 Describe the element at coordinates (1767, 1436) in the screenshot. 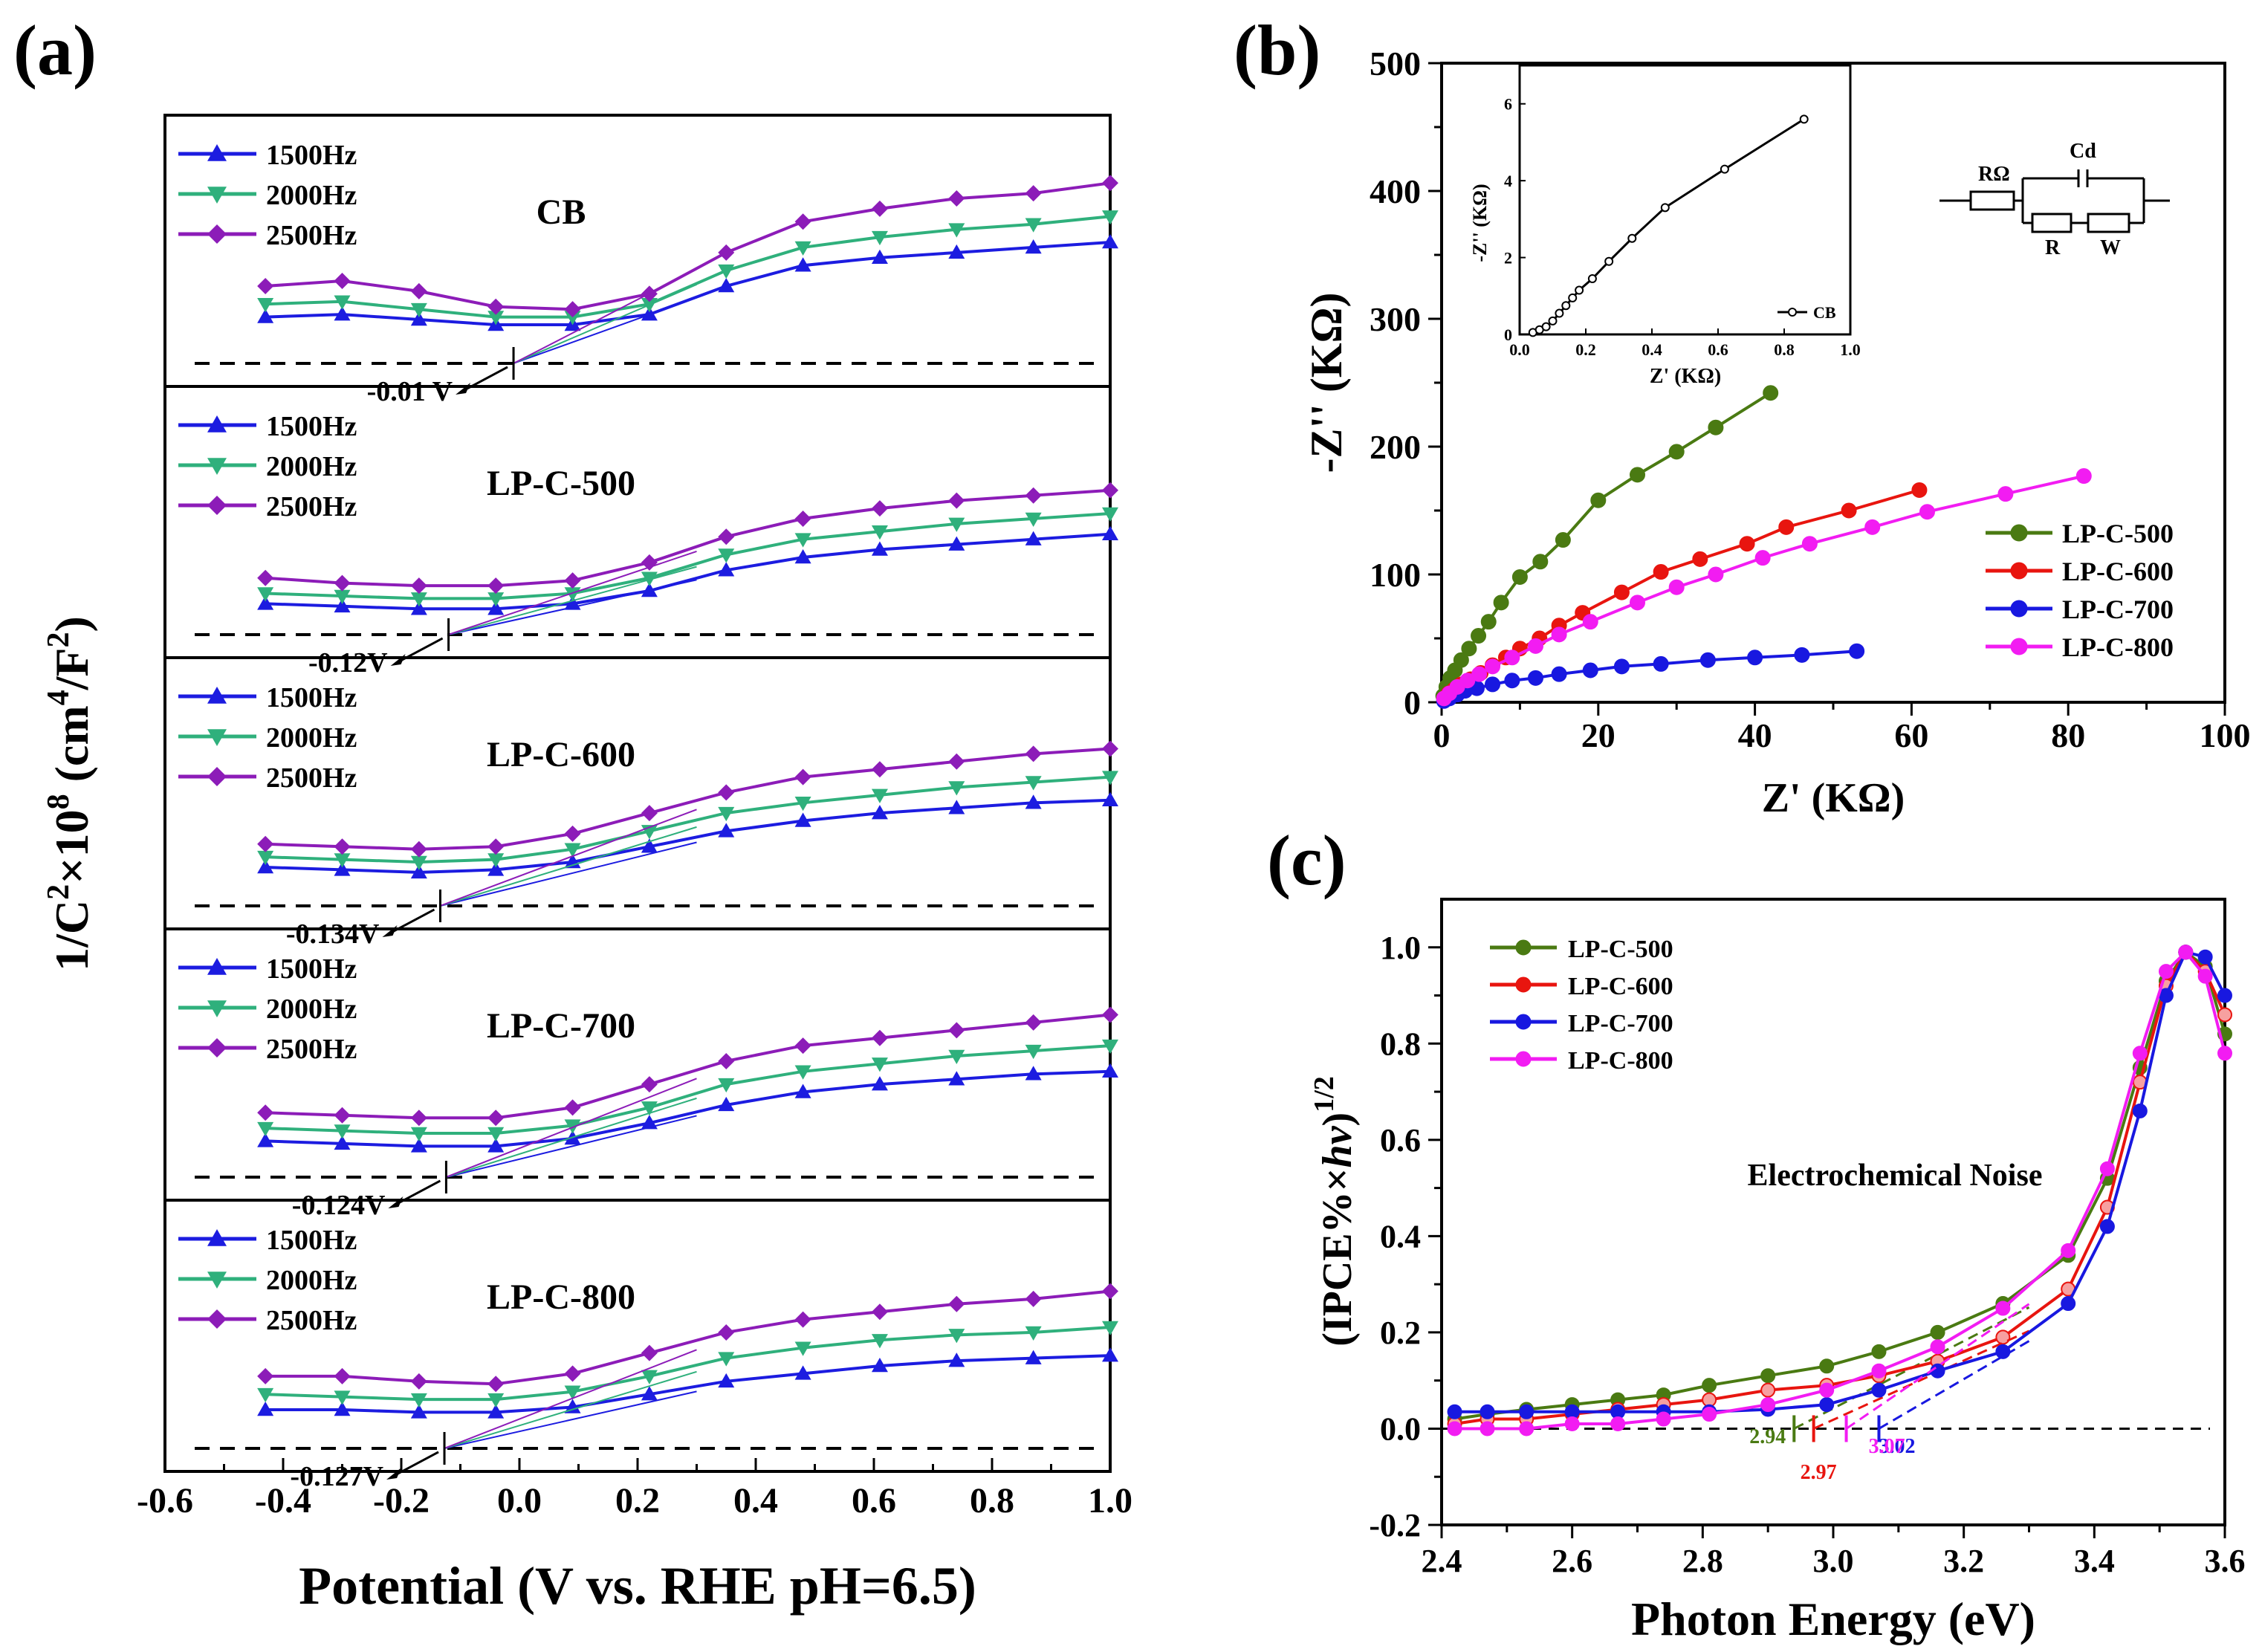

I see `bandgap-label-LP-C-500: 2.94` at that location.